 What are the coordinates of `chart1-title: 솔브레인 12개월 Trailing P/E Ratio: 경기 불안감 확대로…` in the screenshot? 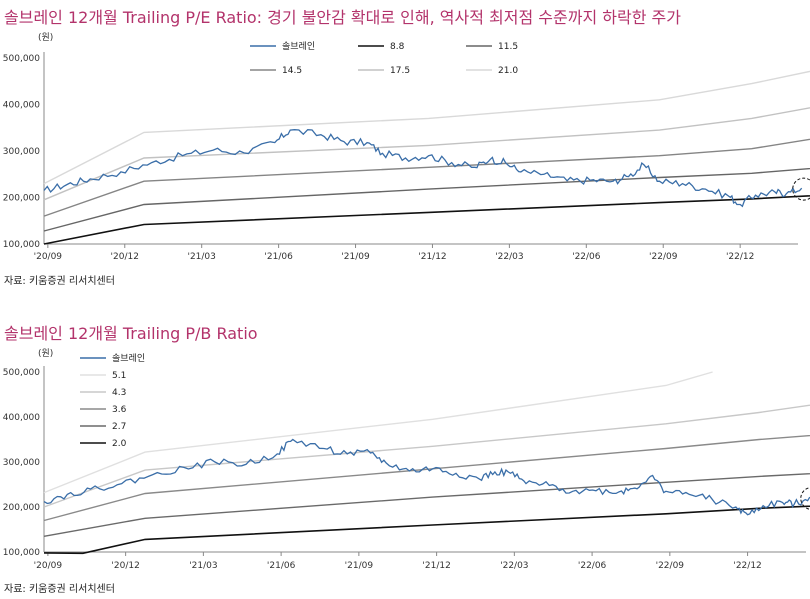 It's located at (342, 17).